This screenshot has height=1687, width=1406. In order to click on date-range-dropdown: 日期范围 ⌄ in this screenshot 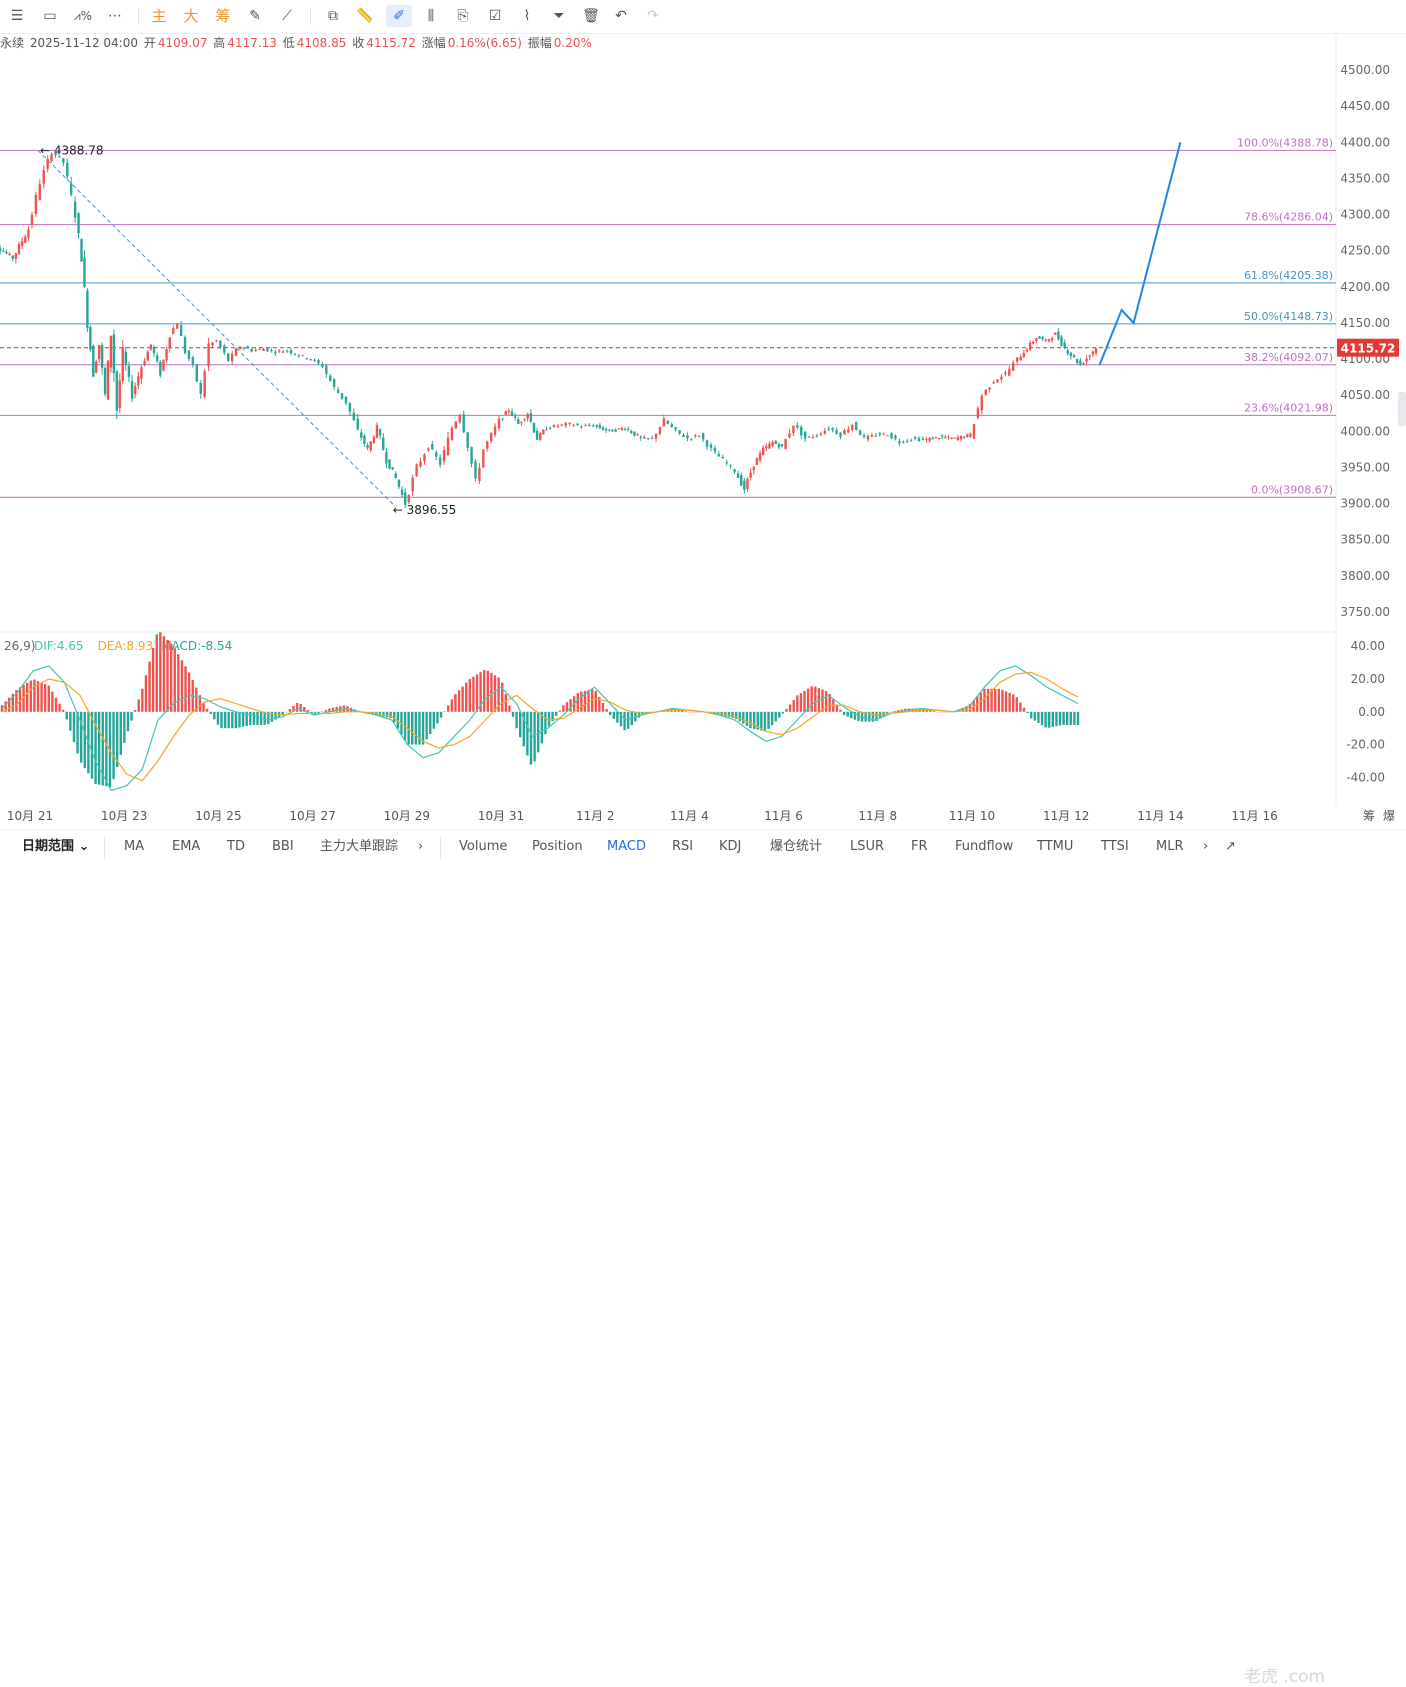, I will do `click(55, 847)`.